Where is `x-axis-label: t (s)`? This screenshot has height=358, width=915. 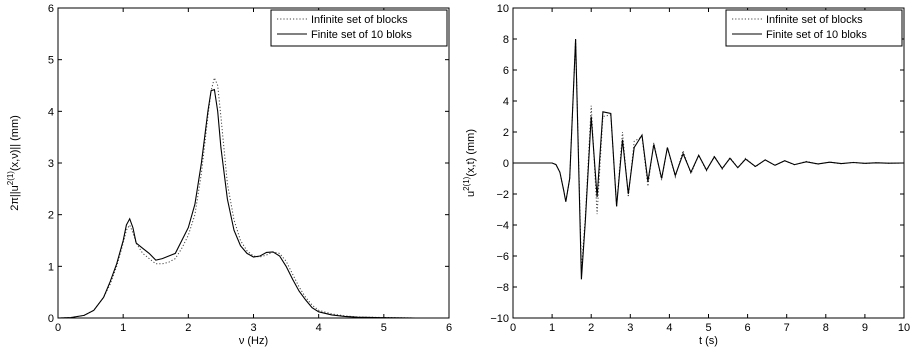
x-axis-label: t (s) is located at coordinates (708, 341).